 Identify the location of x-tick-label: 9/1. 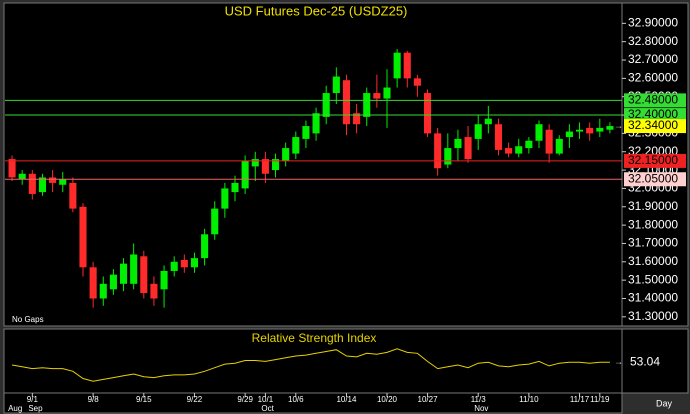
(33, 399).